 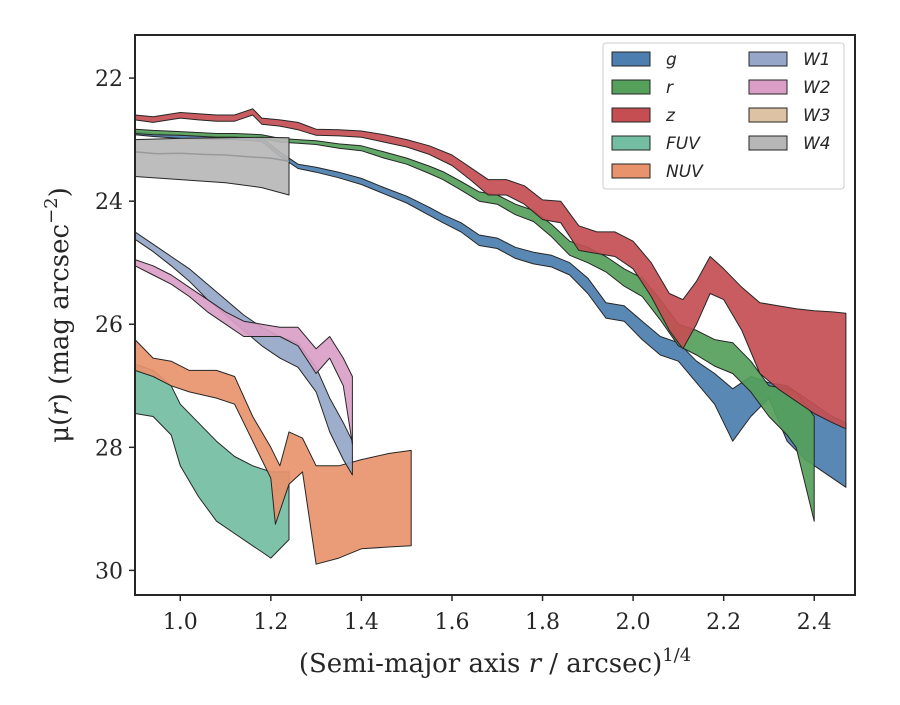 I want to click on x-tick-label: 2.4, so click(x=814, y=622).